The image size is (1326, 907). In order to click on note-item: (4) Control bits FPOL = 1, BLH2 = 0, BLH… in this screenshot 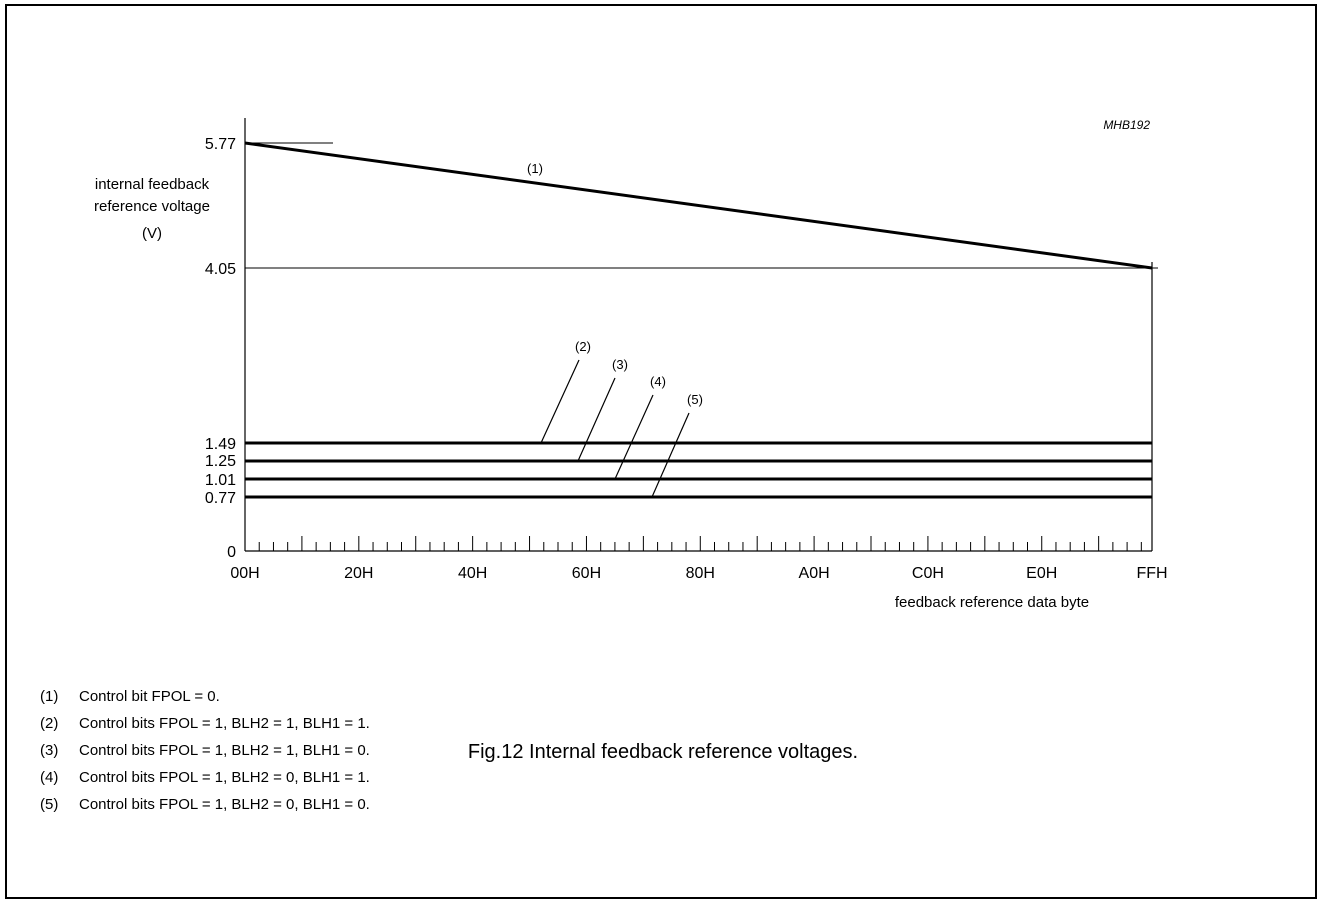, I will do `click(205, 777)`.